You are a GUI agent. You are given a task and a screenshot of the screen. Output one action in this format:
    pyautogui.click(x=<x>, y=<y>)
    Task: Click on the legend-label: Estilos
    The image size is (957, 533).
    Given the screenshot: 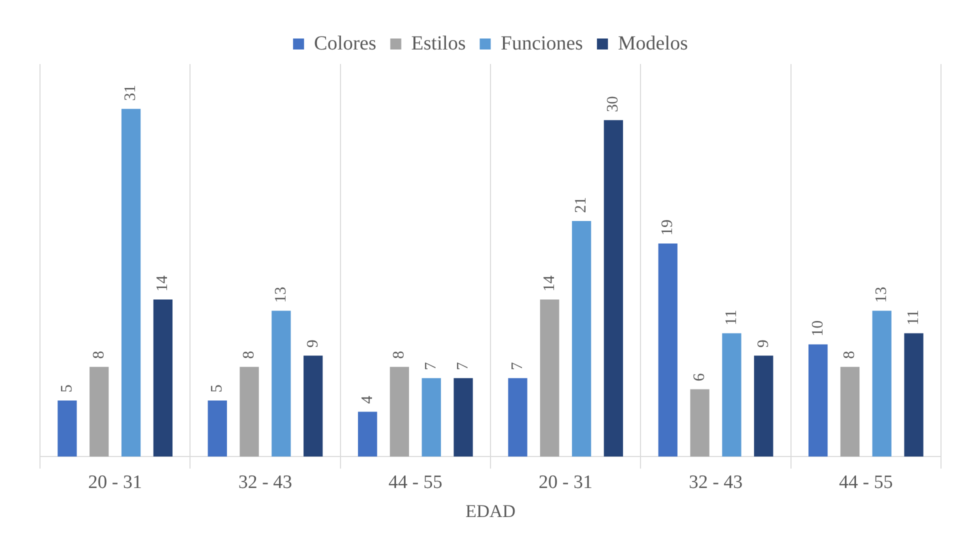 What is the action you would take?
    pyautogui.click(x=438, y=43)
    